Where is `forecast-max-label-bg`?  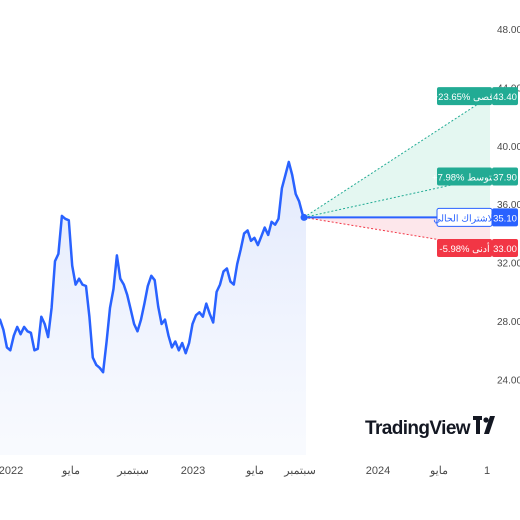 forecast-max-label-bg is located at coordinates (464, 96).